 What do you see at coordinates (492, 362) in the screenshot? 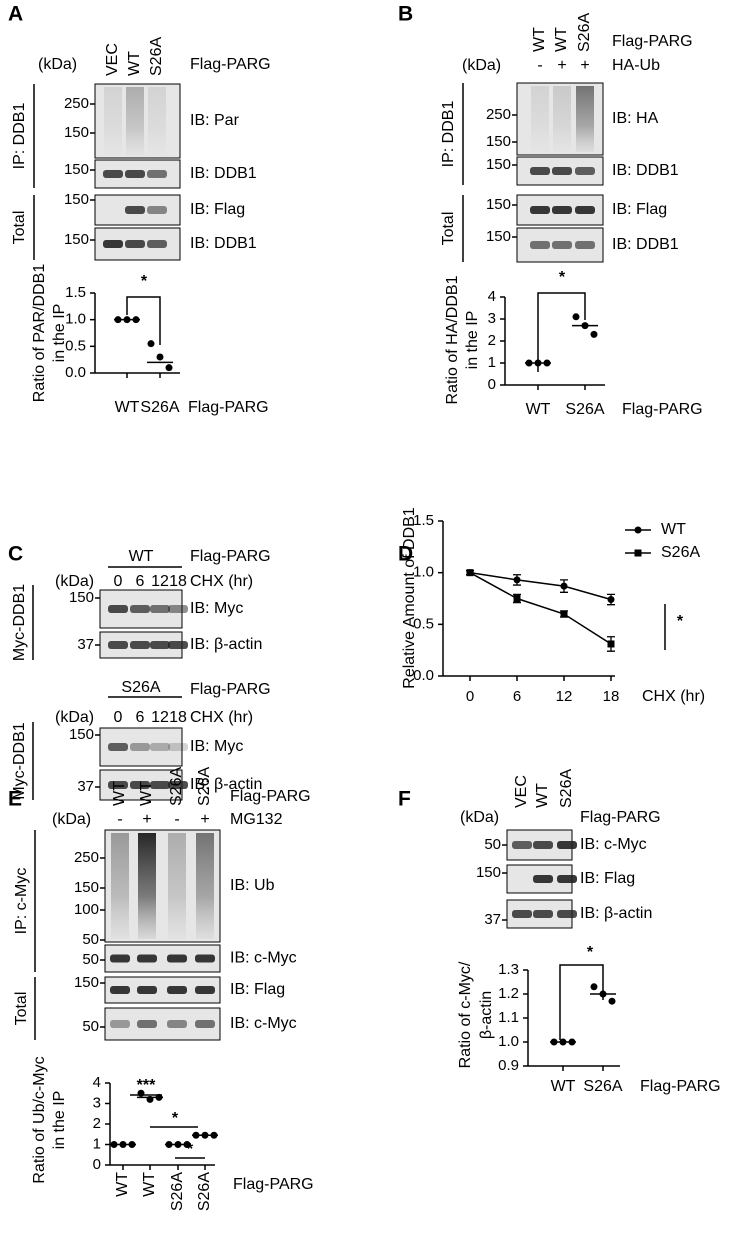
I see `y-tick-label: 1` at bounding box center [492, 362].